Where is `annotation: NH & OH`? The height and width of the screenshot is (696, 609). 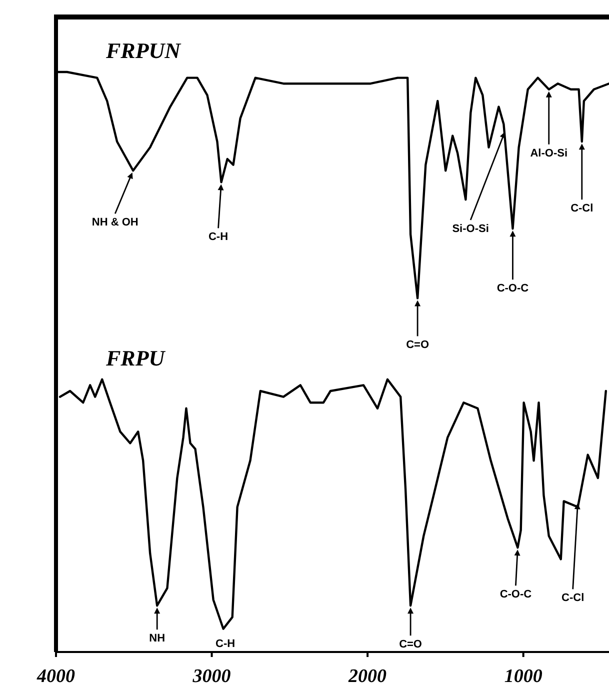
annotation: NH & OH is located at coordinates (115, 222).